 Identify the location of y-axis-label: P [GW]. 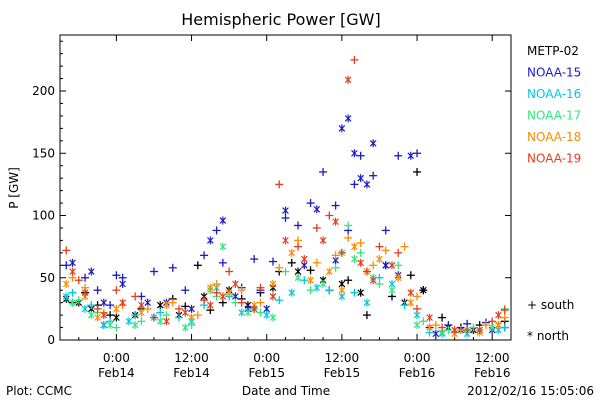
(14, 188).